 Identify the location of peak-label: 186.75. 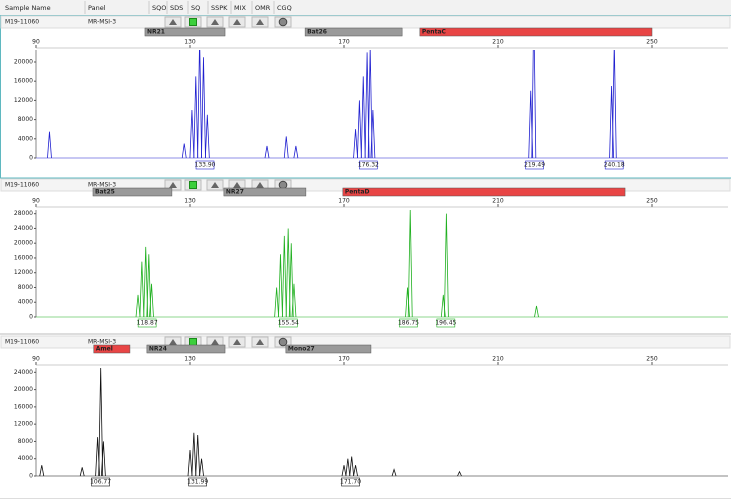
(408, 323).